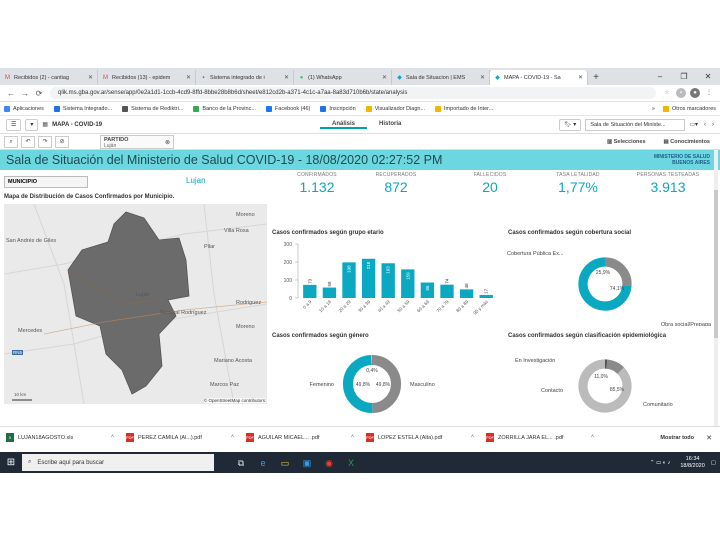  What do you see at coordinates (147, 77) in the screenshot?
I see `browser-tab: M Recibidos (13) - epidem ✕` at bounding box center [147, 77].